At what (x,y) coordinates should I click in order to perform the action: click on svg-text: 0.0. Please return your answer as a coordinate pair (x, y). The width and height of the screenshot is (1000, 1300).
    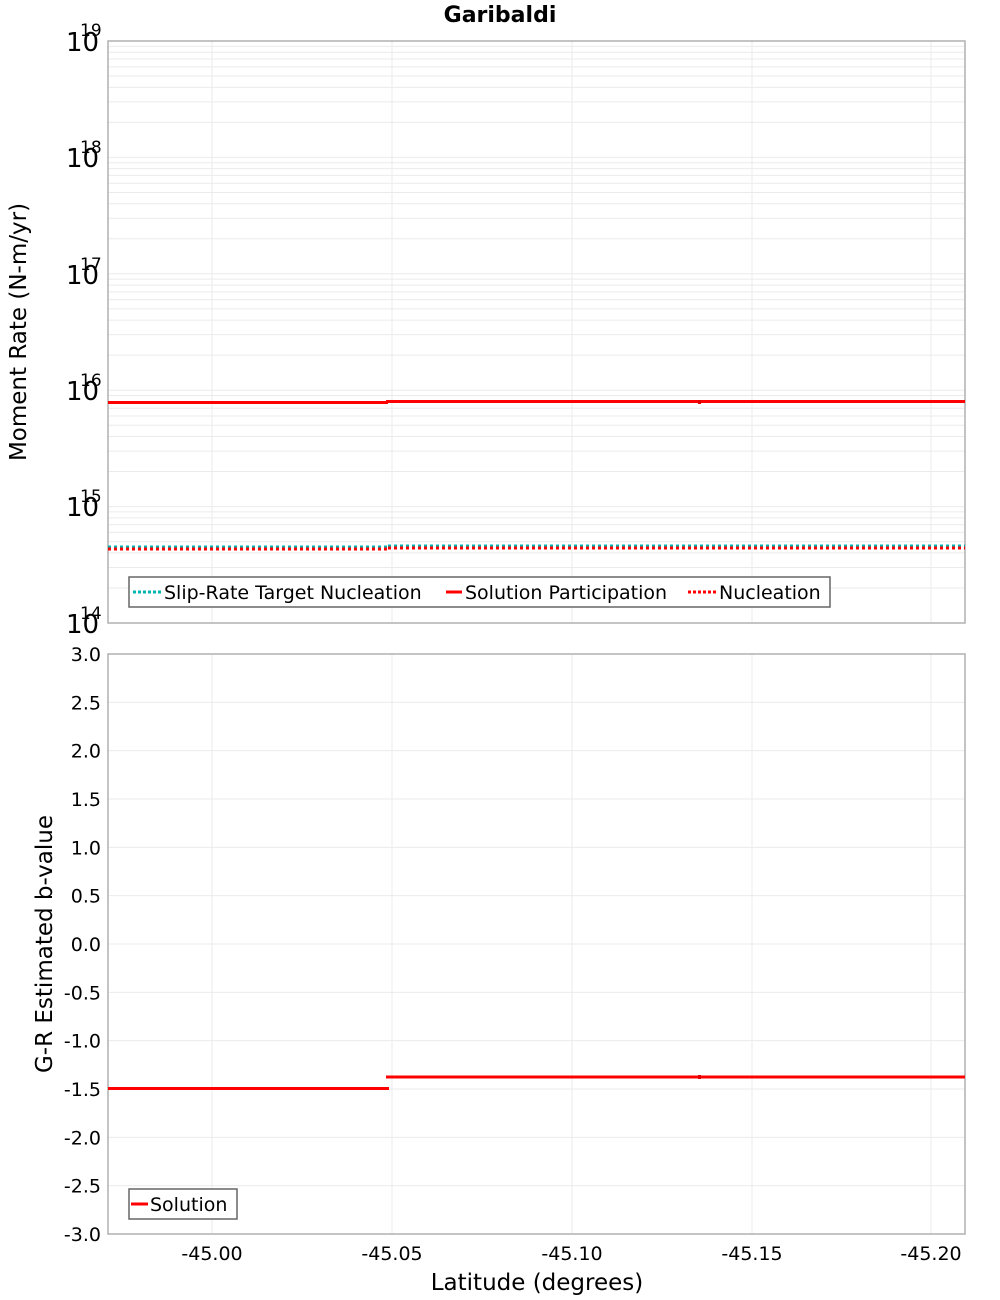
    Looking at the image, I should click on (86, 945).